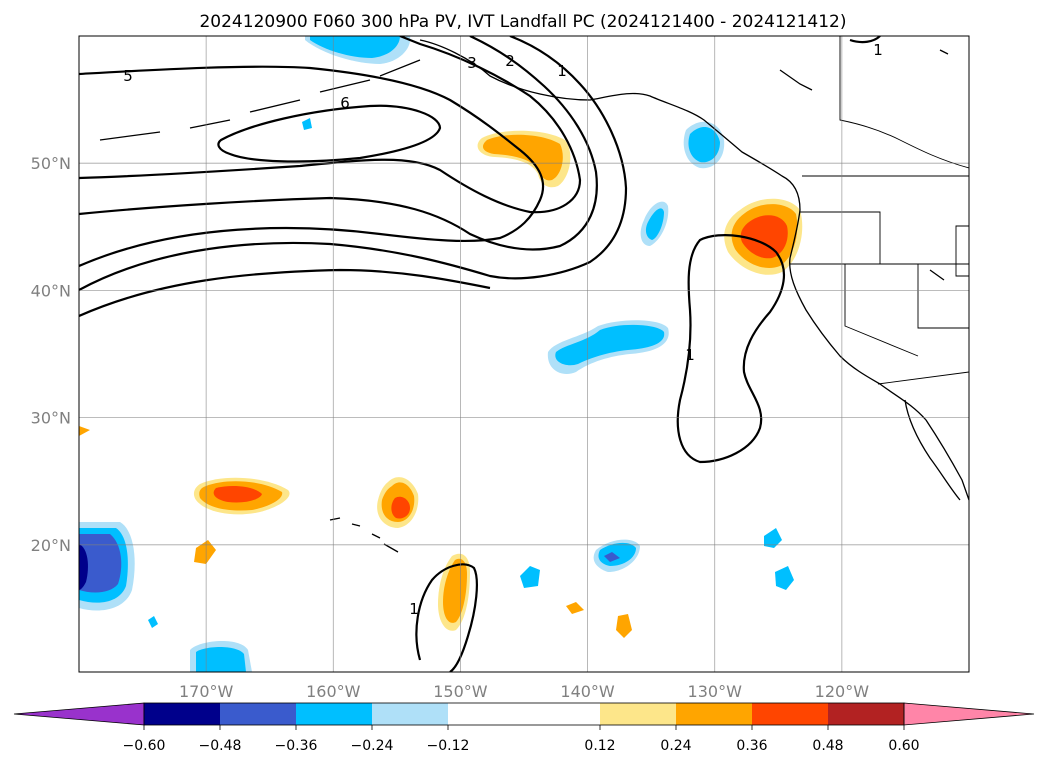 Image resolution: width=1047 pixels, height=765 pixels. Describe the element at coordinates (51, 290) in the screenshot. I see `y-tick-label: 40°N` at that location.